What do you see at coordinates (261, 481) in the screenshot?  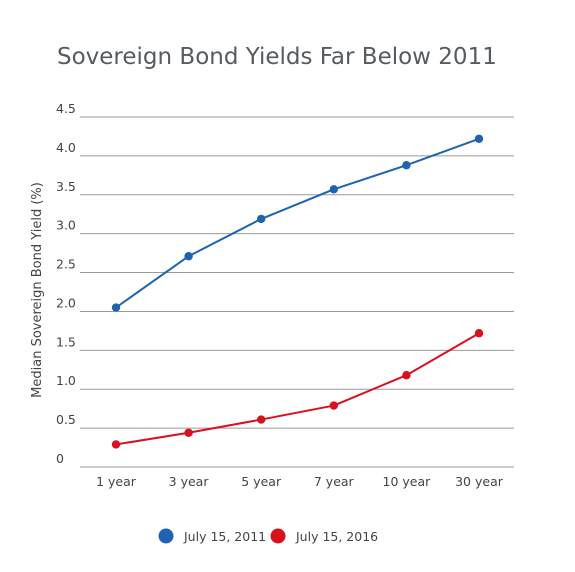 I see `x-tick-label: 5 year` at bounding box center [261, 481].